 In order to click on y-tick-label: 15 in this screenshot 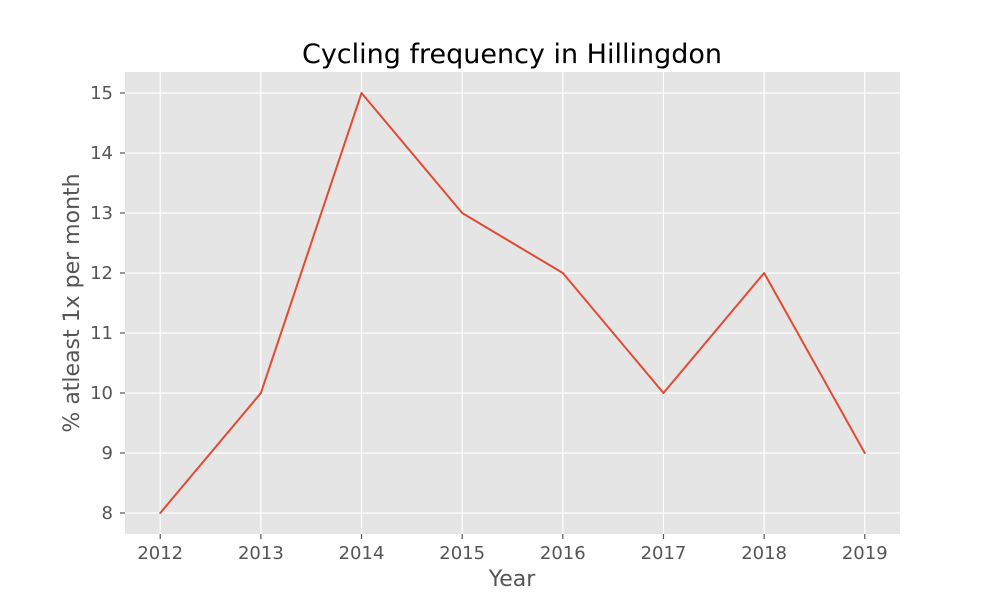, I will do `click(101, 93)`.